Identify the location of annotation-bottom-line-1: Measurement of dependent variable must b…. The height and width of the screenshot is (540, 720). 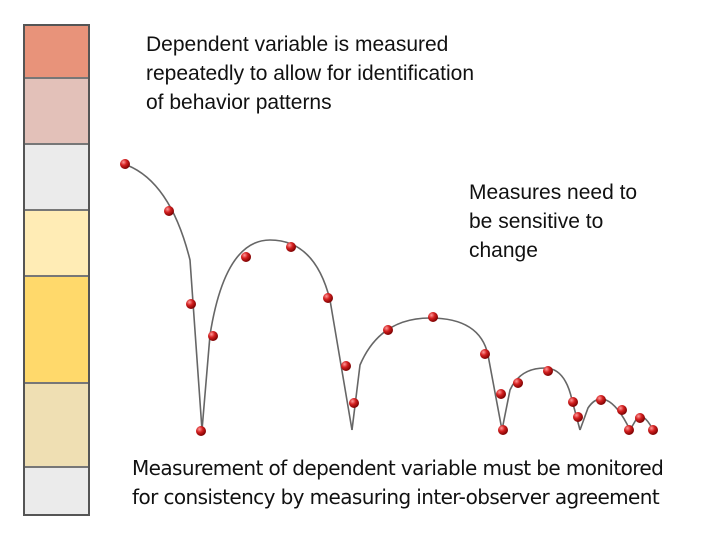
(398, 468).